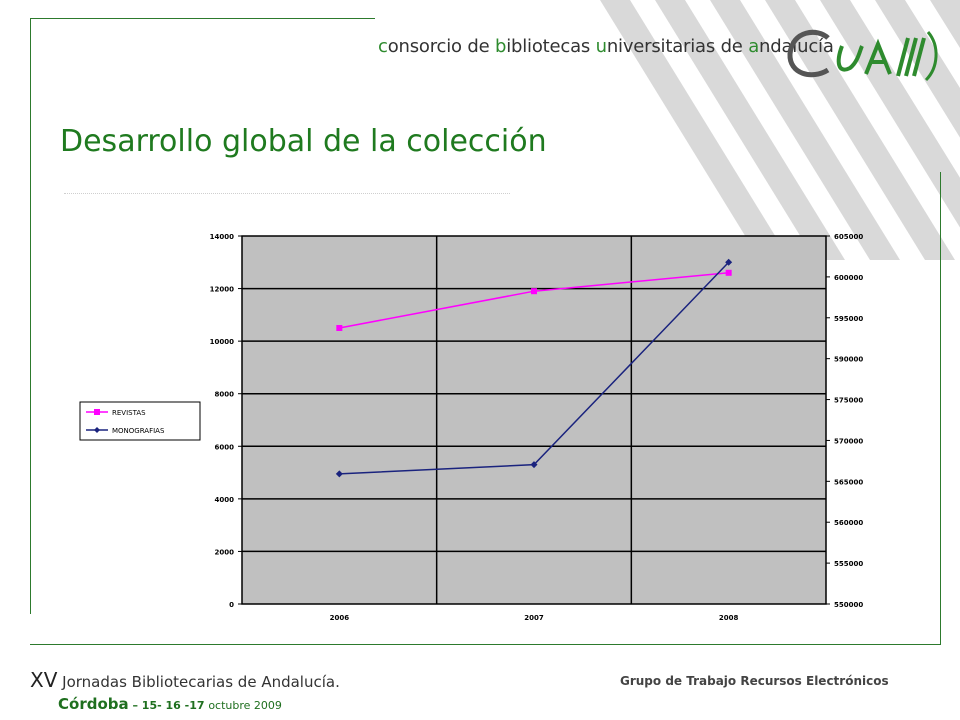  Describe the element at coordinates (222, 290) in the screenshot. I see `y-left-tick-label: 12000` at that location.